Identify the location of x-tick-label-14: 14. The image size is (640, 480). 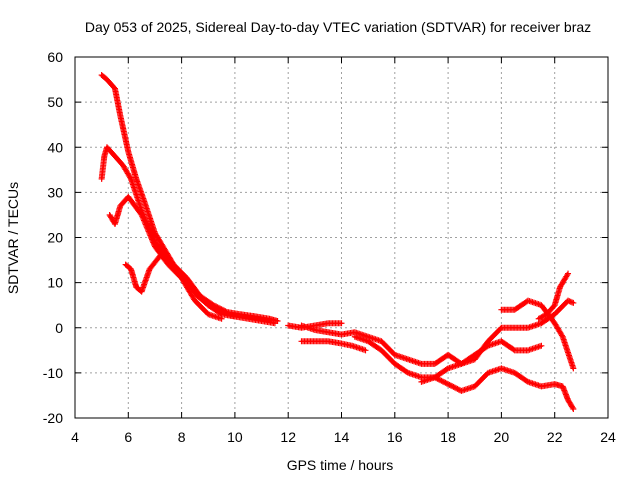
(342, 437).